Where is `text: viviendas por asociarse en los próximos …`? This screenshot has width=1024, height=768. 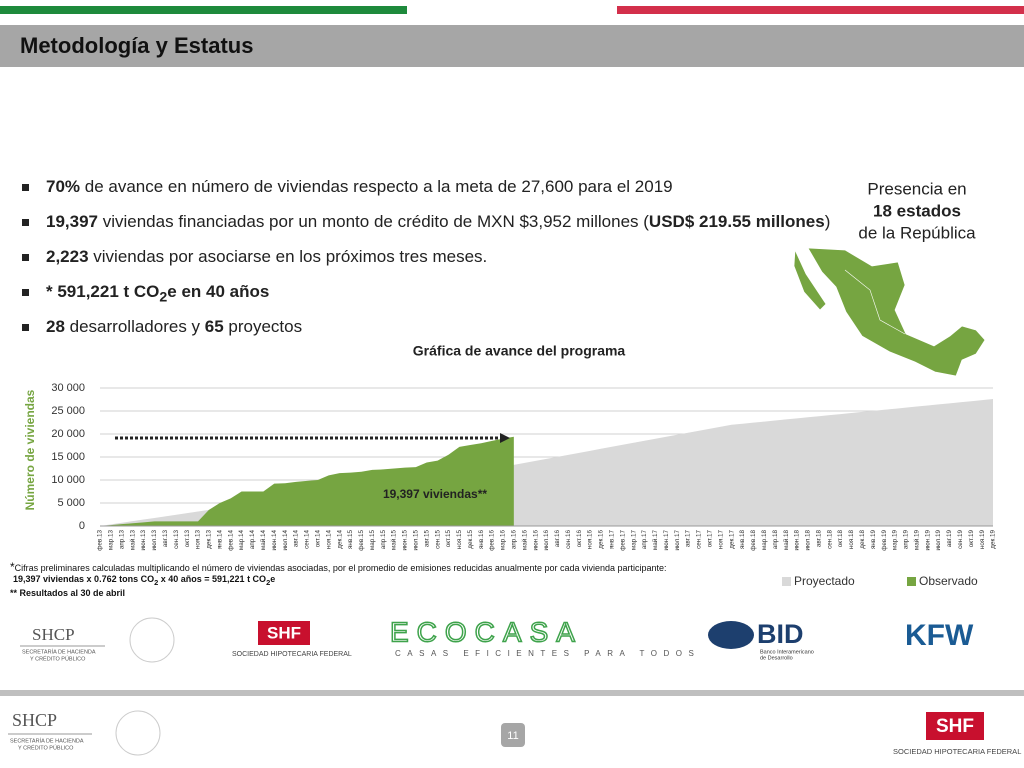 text: viviendas por asociarse en los próximos … is located at coordinates (288, 256).